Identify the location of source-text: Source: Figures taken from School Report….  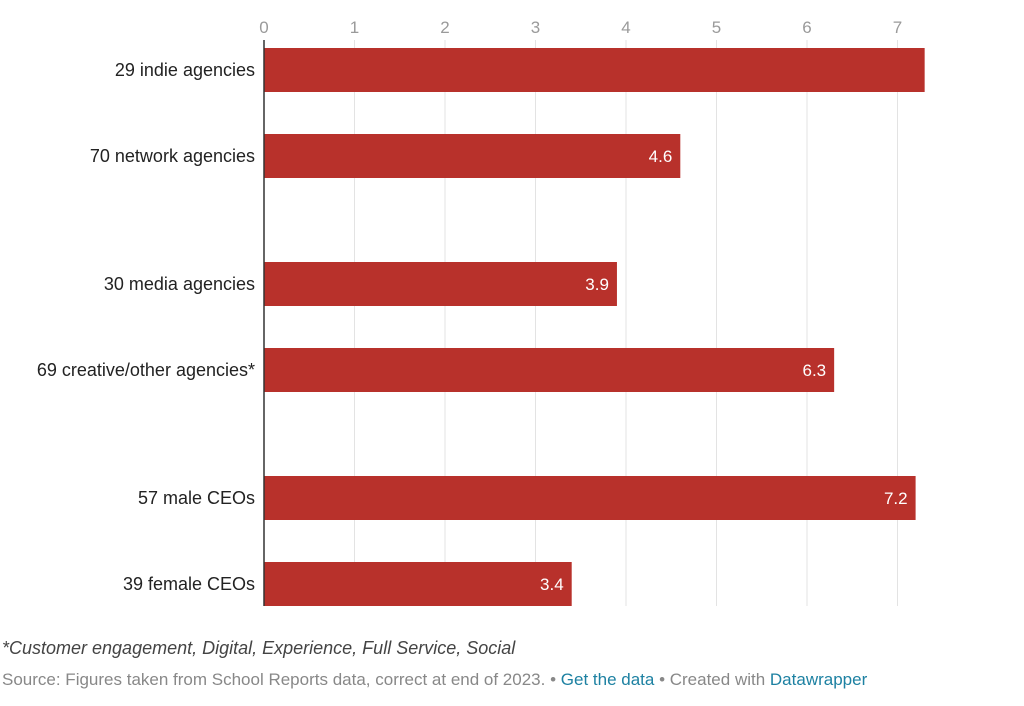
(274, 679).